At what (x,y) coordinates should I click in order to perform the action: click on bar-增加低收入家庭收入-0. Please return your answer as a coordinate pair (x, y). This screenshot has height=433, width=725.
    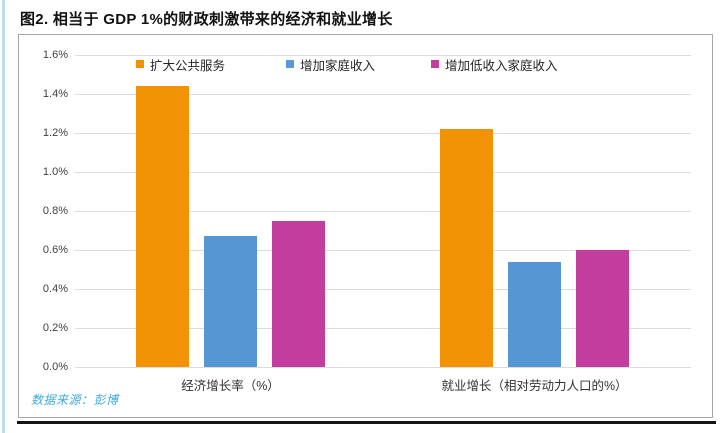
    Looking at the image, I should click on (298, 294).